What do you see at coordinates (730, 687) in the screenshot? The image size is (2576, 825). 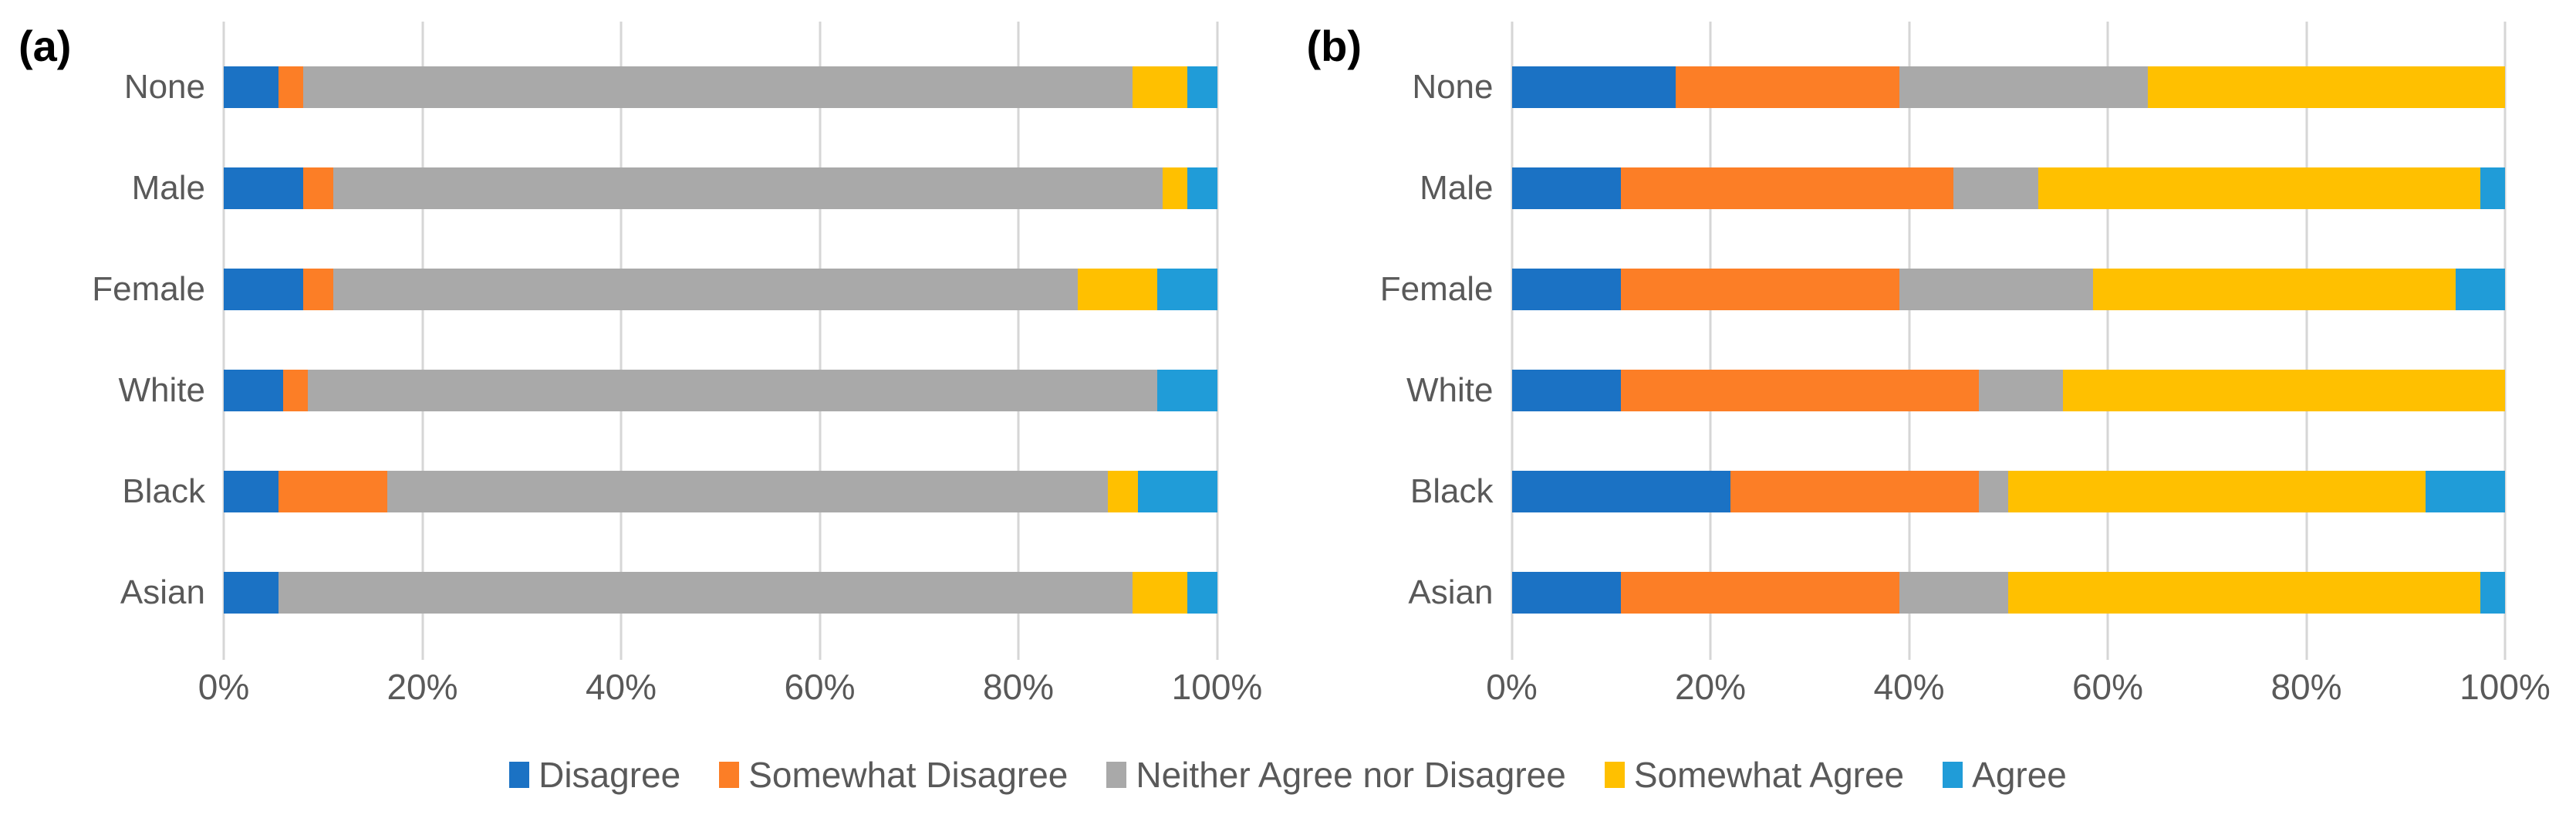 I see `x-axis-labels-a: 0% 20% 40% 60% 80% 100%` at bounding box center [730, 687].